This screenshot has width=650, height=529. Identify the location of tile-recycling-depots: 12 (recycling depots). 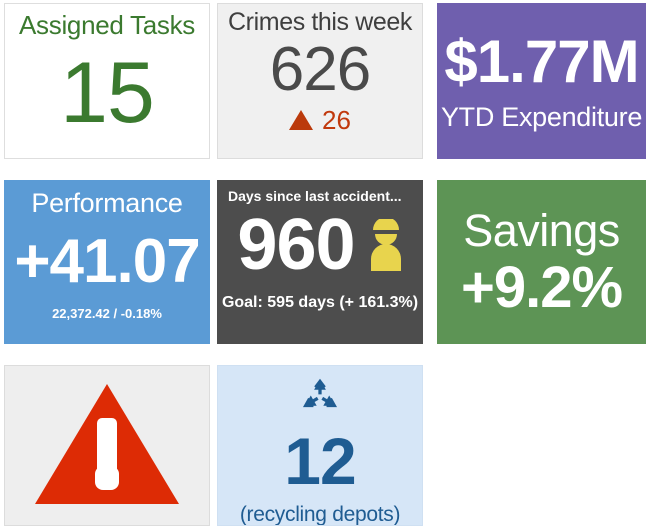
(320, 445).